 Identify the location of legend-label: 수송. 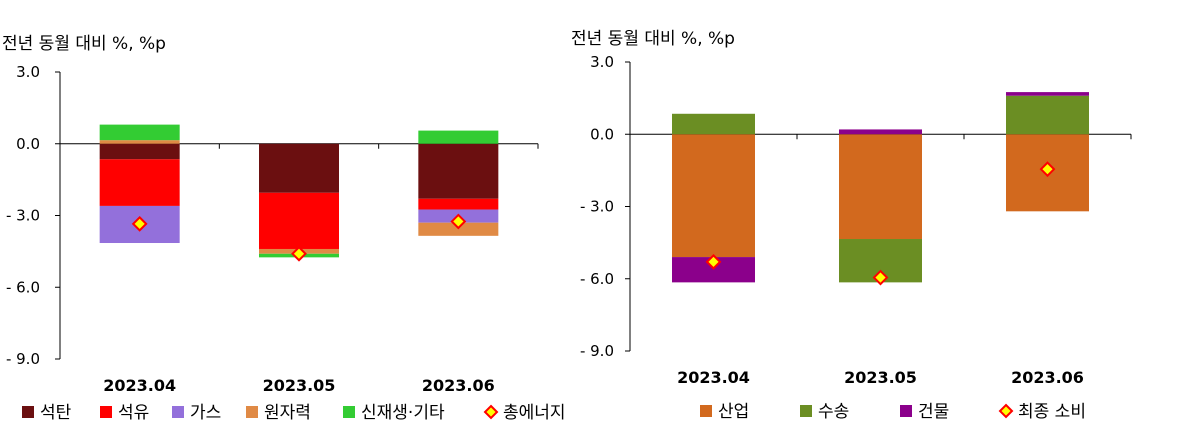
(833, 412).